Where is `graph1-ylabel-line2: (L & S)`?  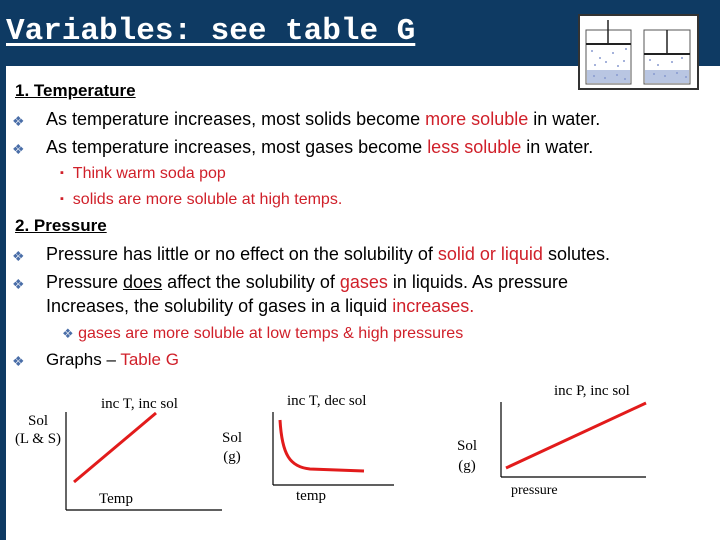 graph1-ylabel-line2: (L & S) is located at coordinates (38, 439).